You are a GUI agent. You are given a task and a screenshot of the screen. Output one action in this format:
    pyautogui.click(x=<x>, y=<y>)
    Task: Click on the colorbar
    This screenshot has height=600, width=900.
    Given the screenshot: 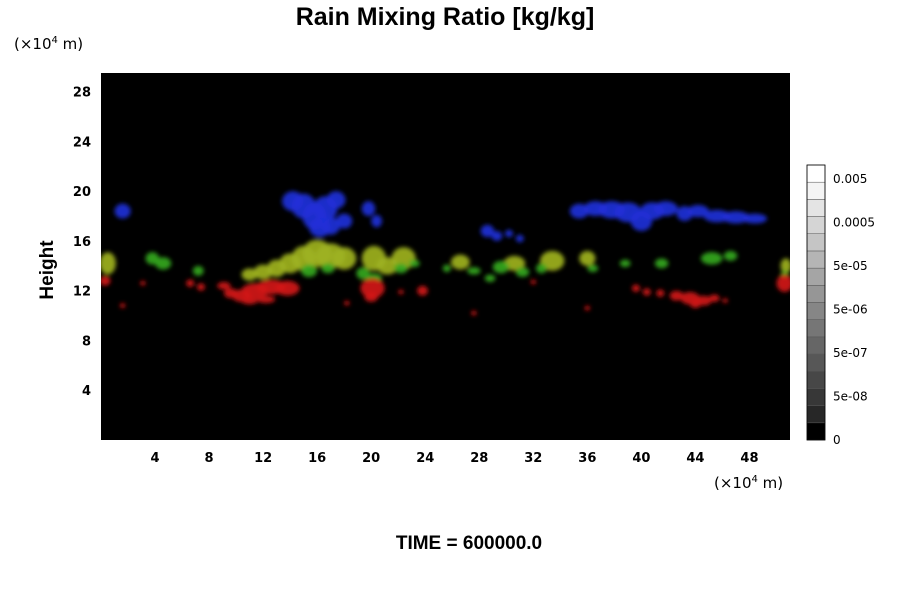 What is the action you would take?
    pyautogui.click(x=816, y=302)
    